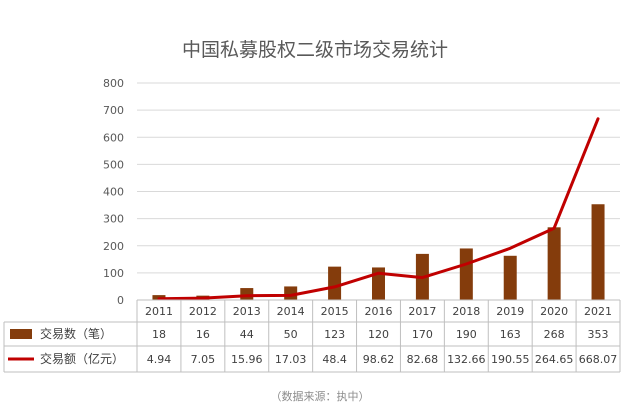  I want to click on x-tick-label: 2019, so click(510, 311).